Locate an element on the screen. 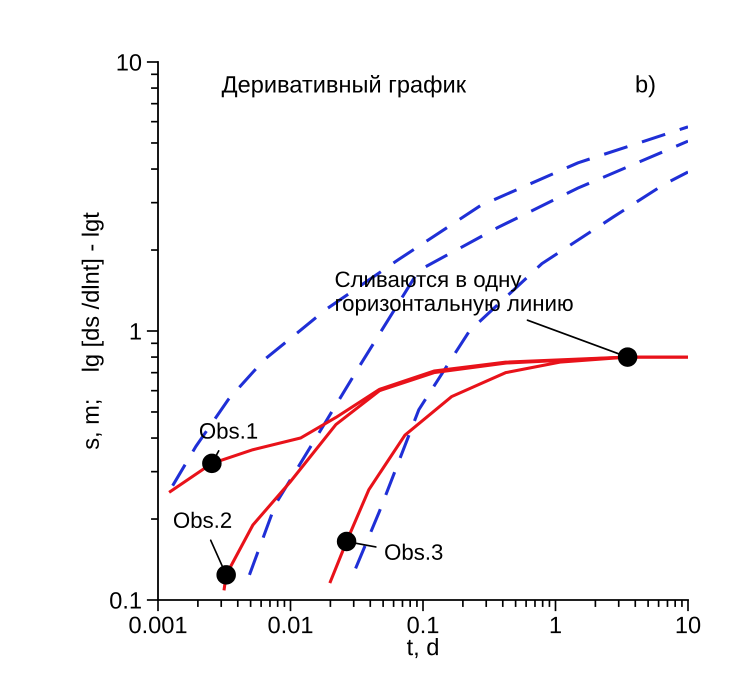 The image size is (749, 684). x-tick-label: 10 is located at coordinates (688, 625).